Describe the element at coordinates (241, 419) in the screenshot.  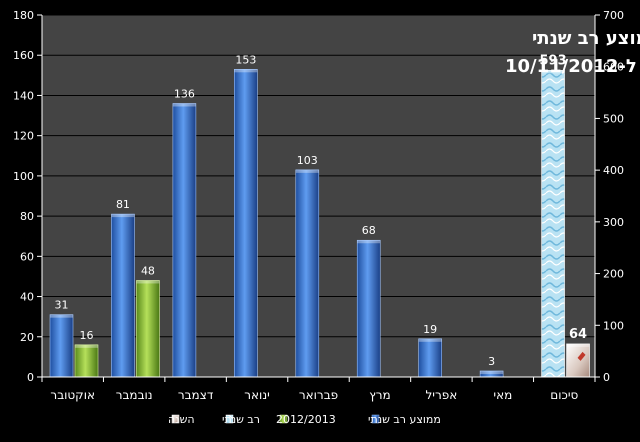
I see `legend-label: רב שנתי` at that location.